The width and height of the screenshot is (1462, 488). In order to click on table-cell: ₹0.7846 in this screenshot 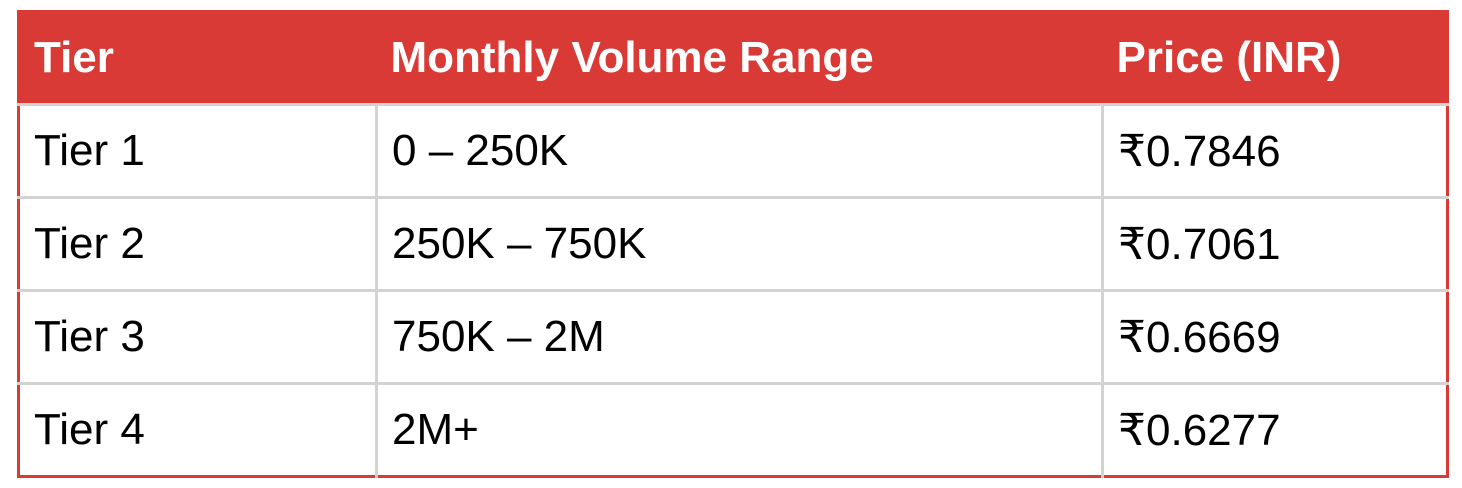, I will do `click(1274, 151)`.